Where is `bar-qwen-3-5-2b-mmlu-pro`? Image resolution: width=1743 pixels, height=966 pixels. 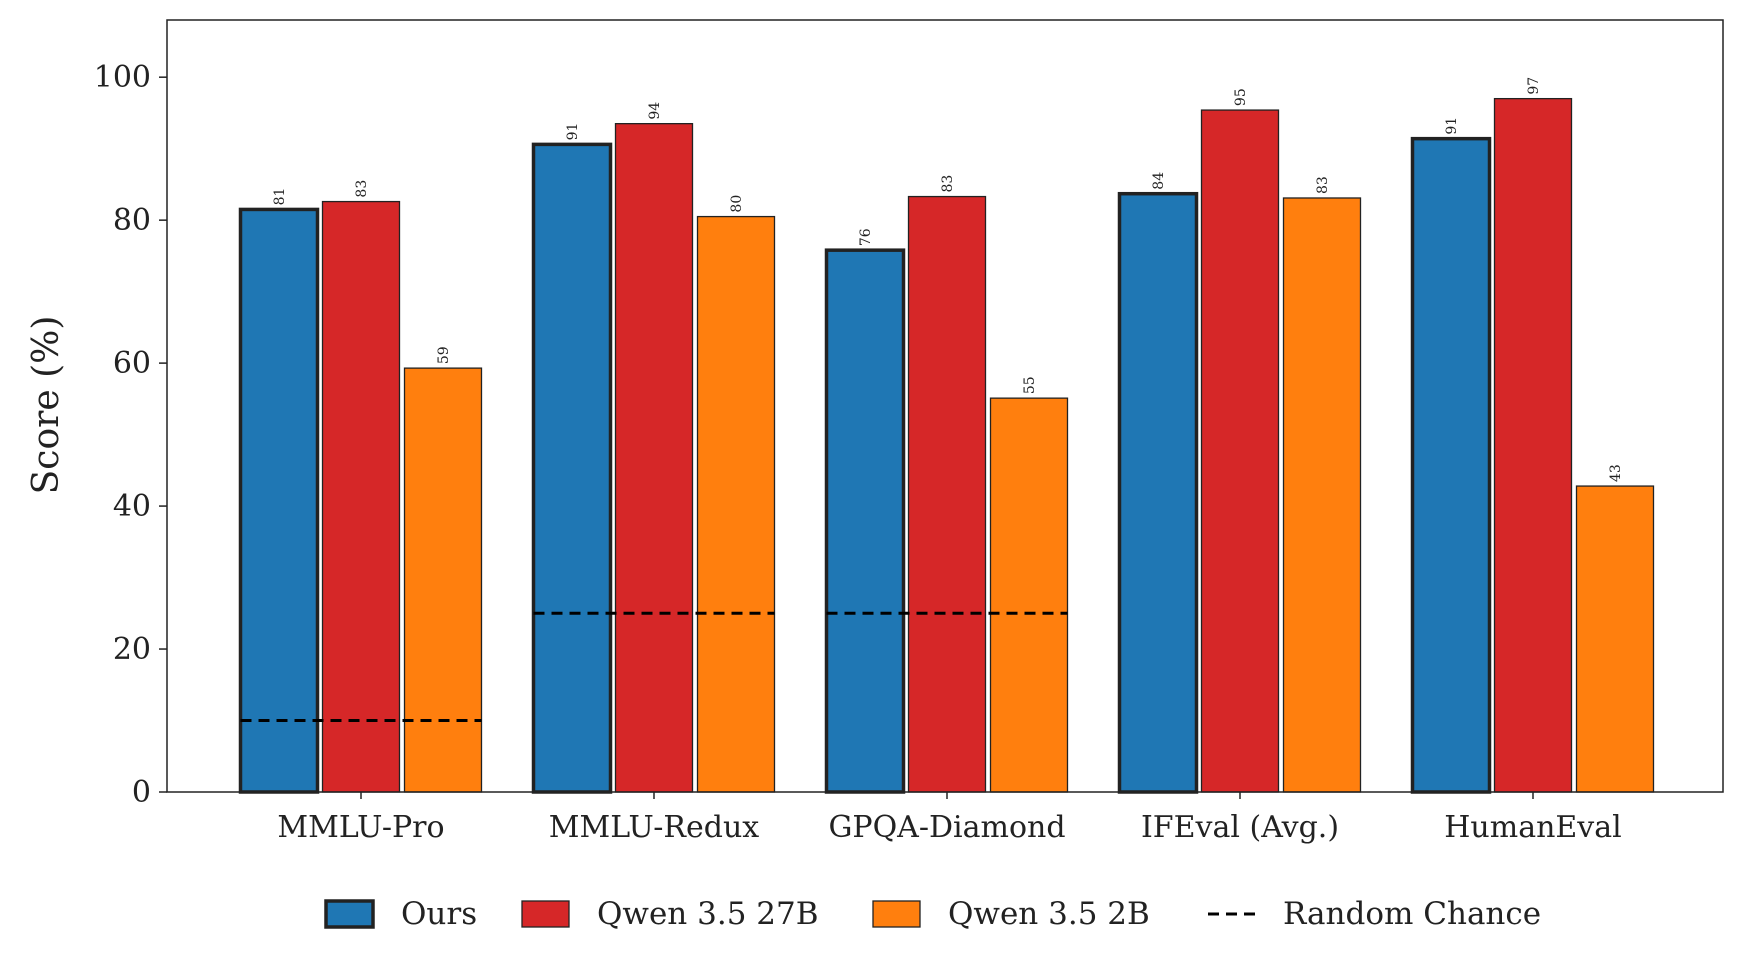 bar-qwen-3-5-2b-mmlu-pro is located at coordinates (443, 580).